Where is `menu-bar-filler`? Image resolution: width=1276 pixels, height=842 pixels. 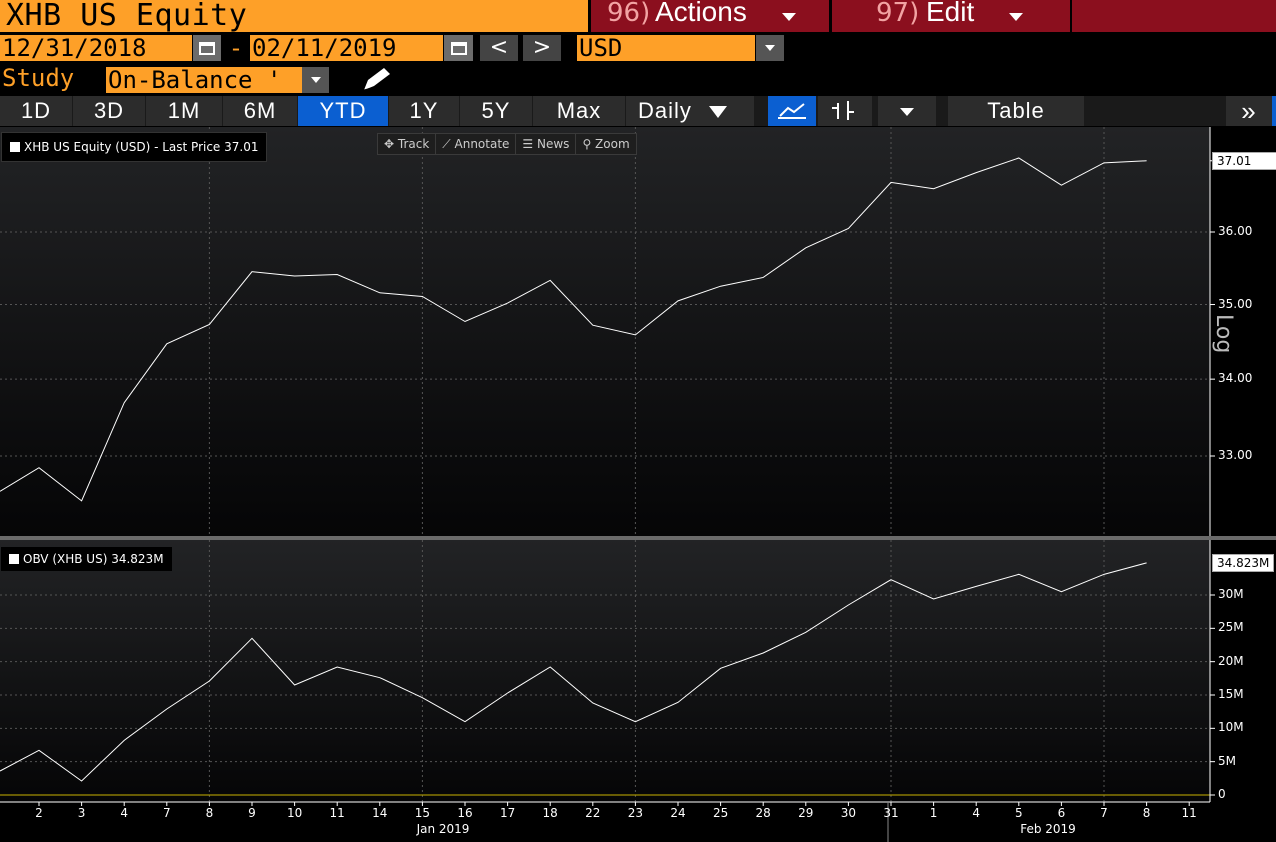
menu-bar-filler is located at coordinates (1174, 16).